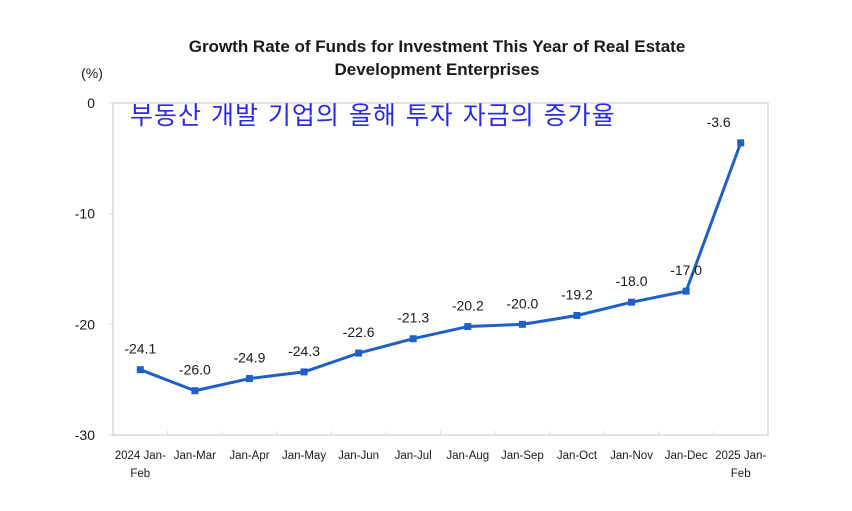 The height and width of the screenshot is (511, 852). I want to click on x-tick-label: Jan-Jun, so click(358, 456).